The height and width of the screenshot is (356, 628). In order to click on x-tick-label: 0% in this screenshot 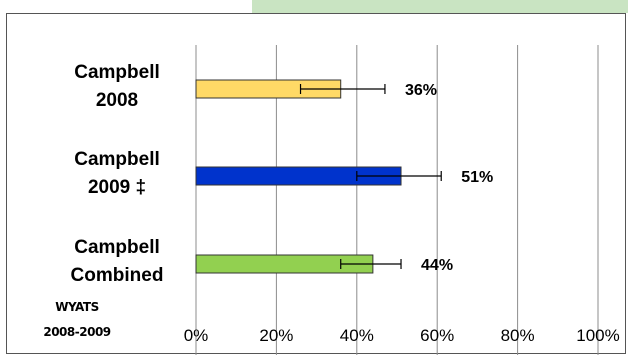, I will do `click(196, 335)`.